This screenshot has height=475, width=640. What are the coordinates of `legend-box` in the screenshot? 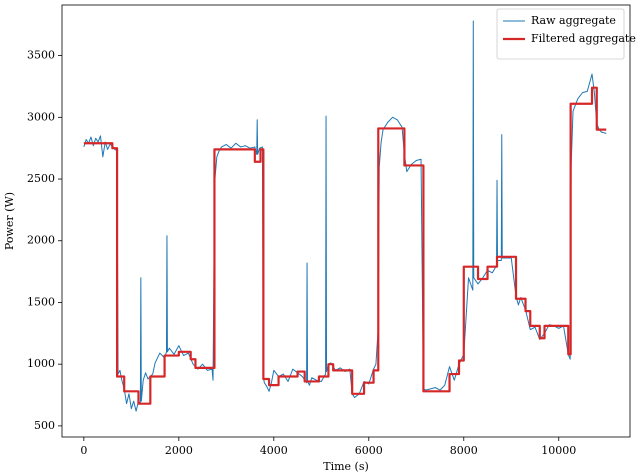 It's located at (560, 34).